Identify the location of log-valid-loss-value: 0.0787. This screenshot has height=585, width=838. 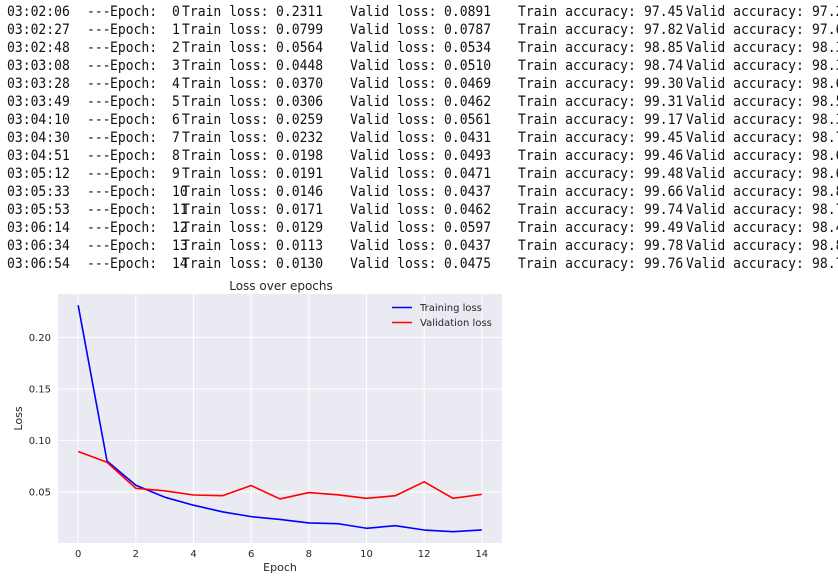
(468, 30).